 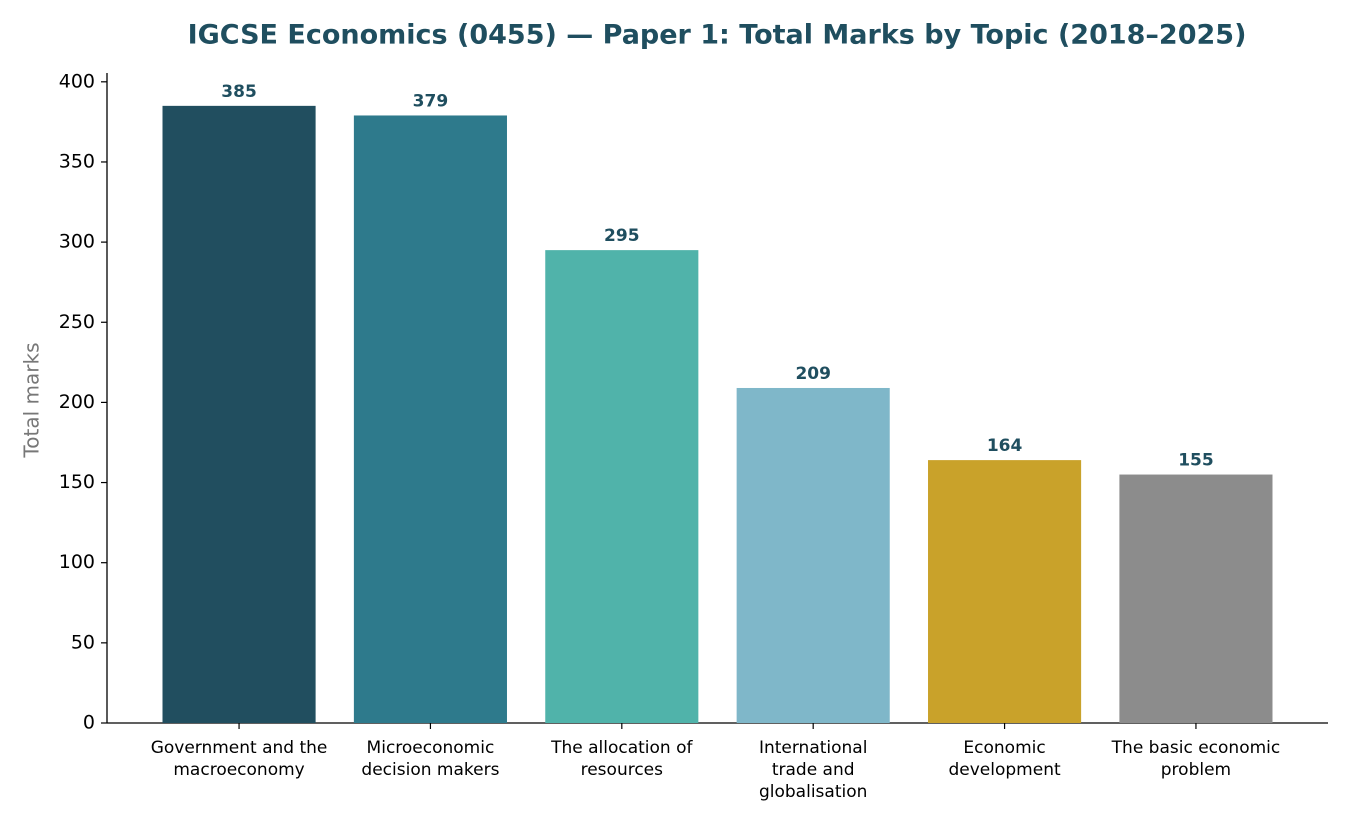 I want to click on value-label: 209, so click(x=813, y=374).